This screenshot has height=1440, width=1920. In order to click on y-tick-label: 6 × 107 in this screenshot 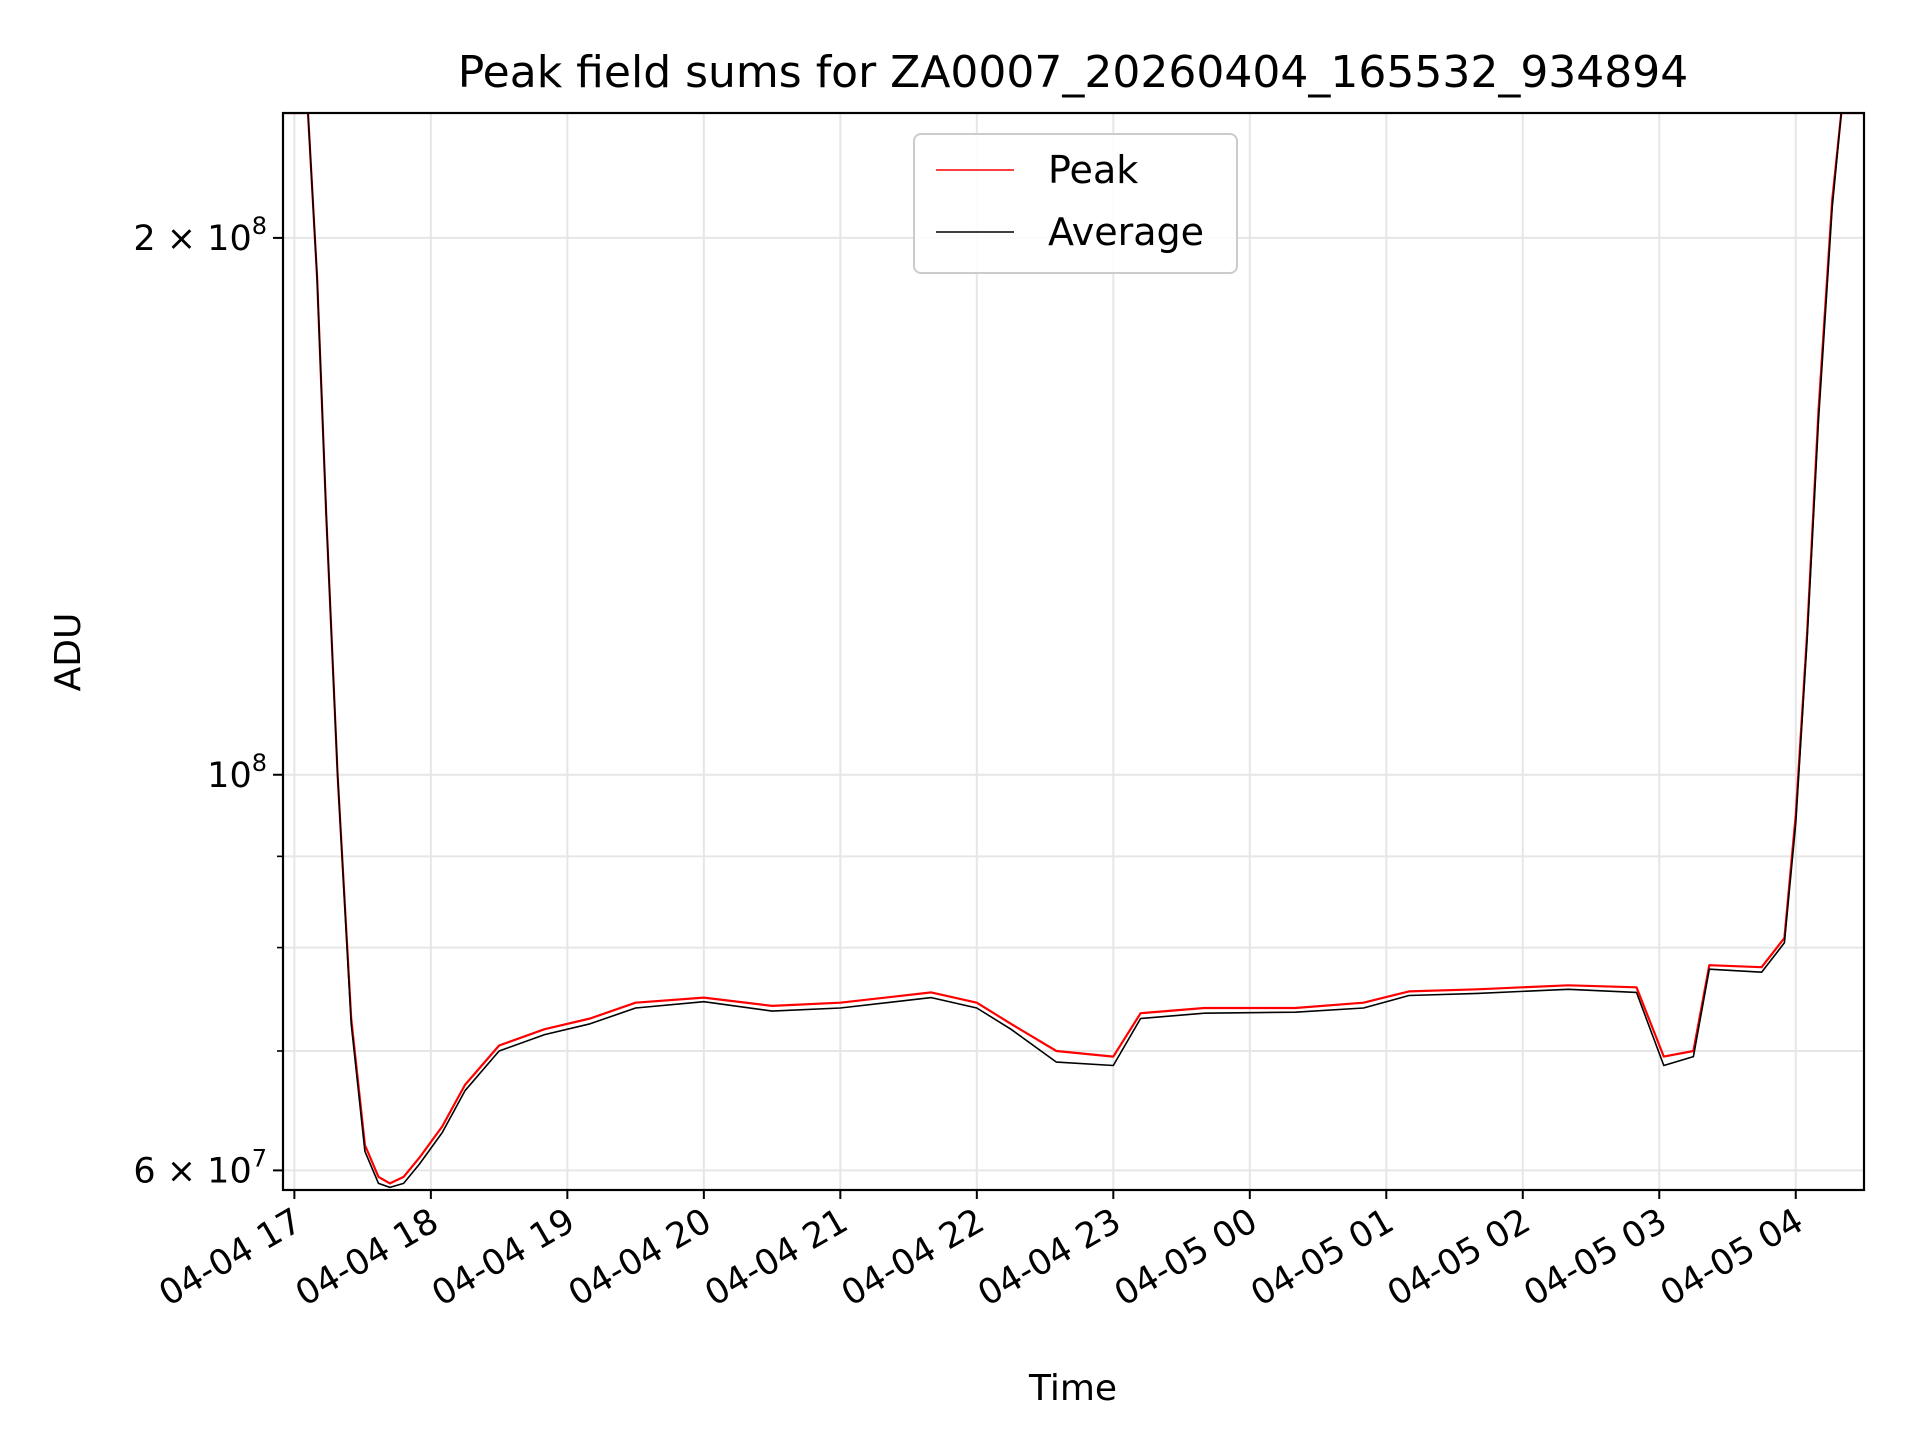, I will do `click(200, 1167)`.